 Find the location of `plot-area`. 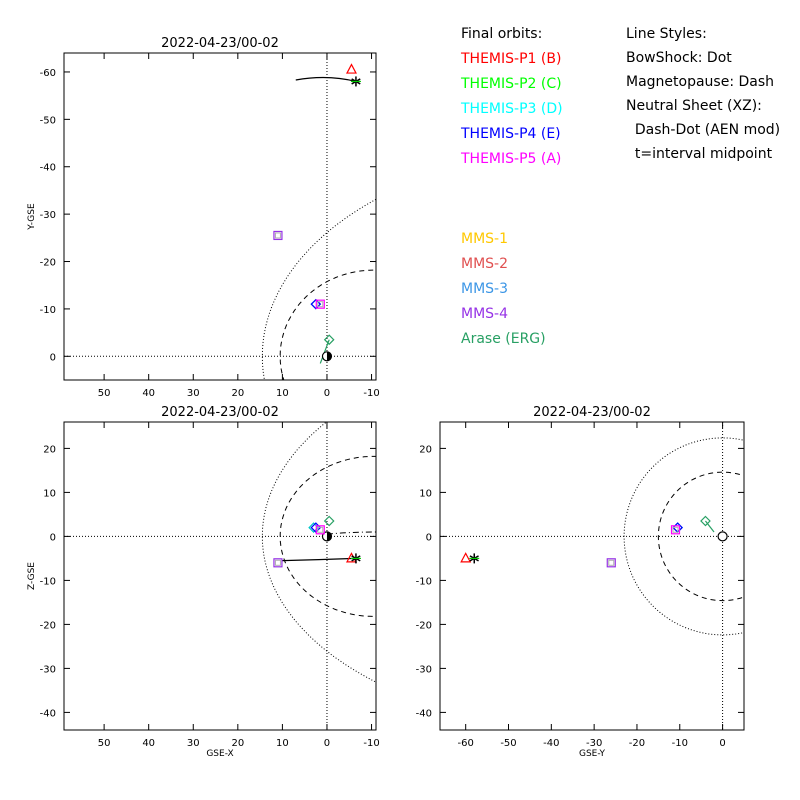

plot-area is located at coordinates (592, 576).